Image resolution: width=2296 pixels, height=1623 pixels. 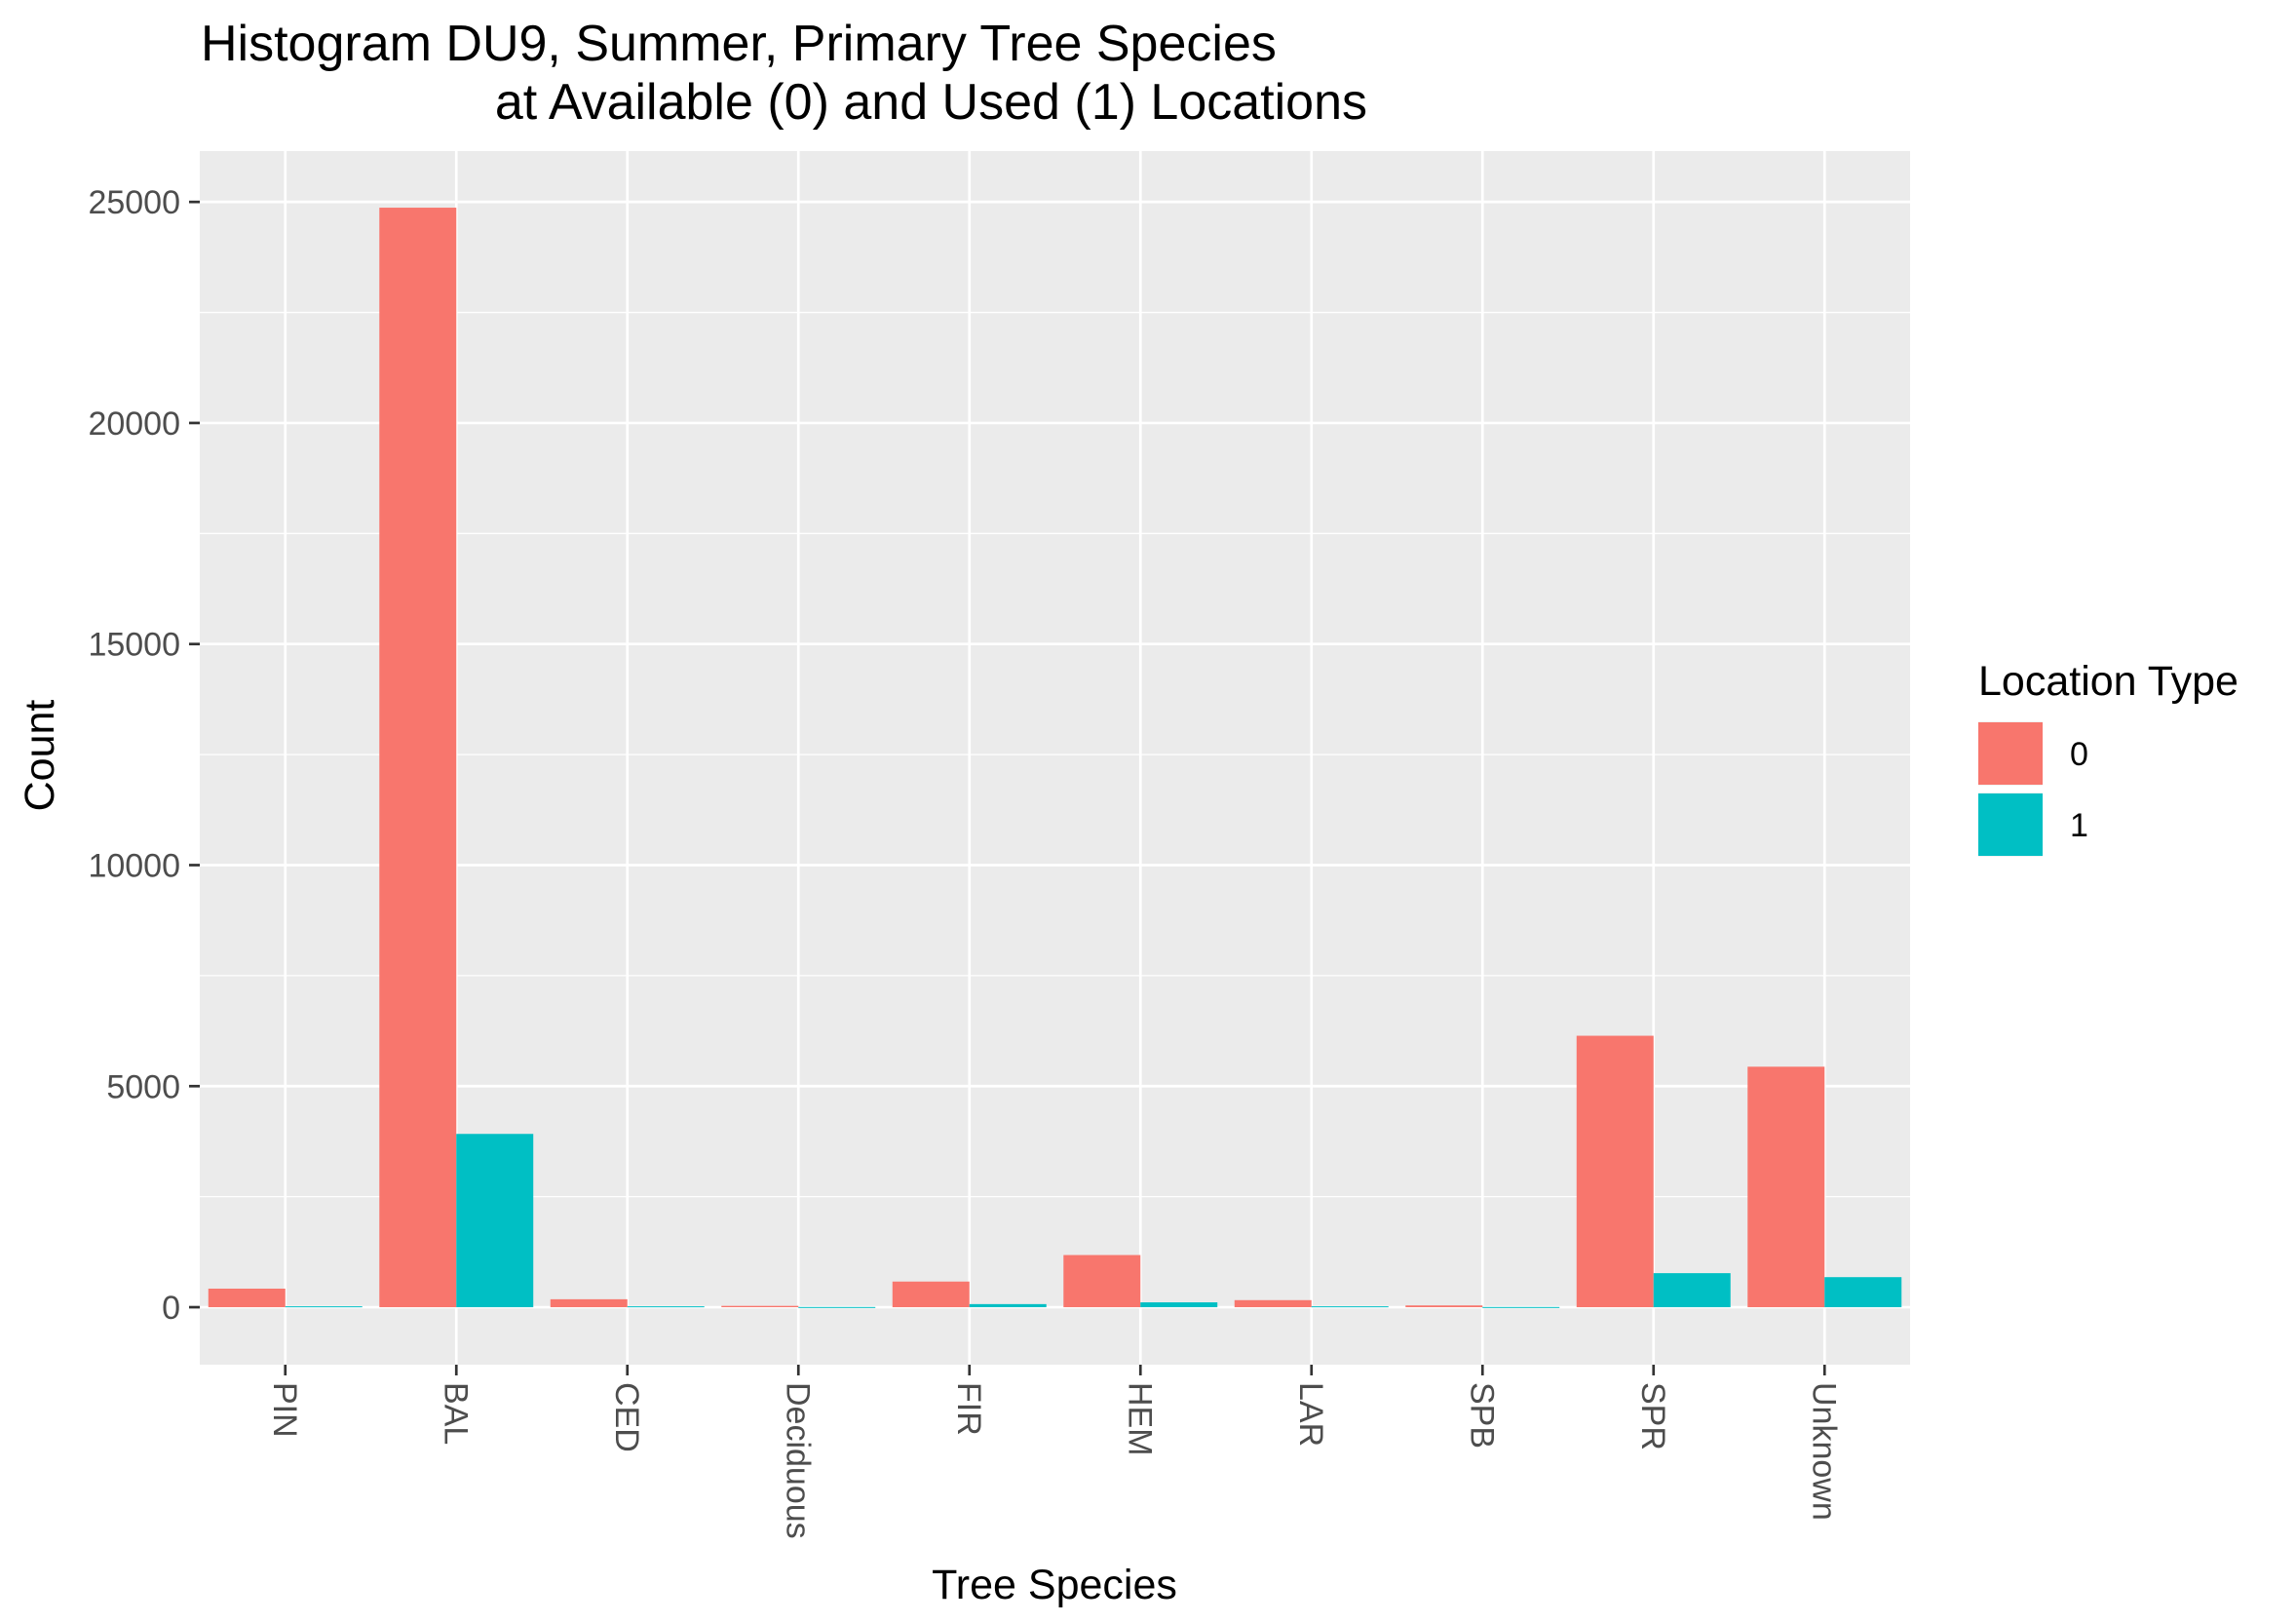 I want to click on legend-label-1: 1, so click(x=2079, y=826).